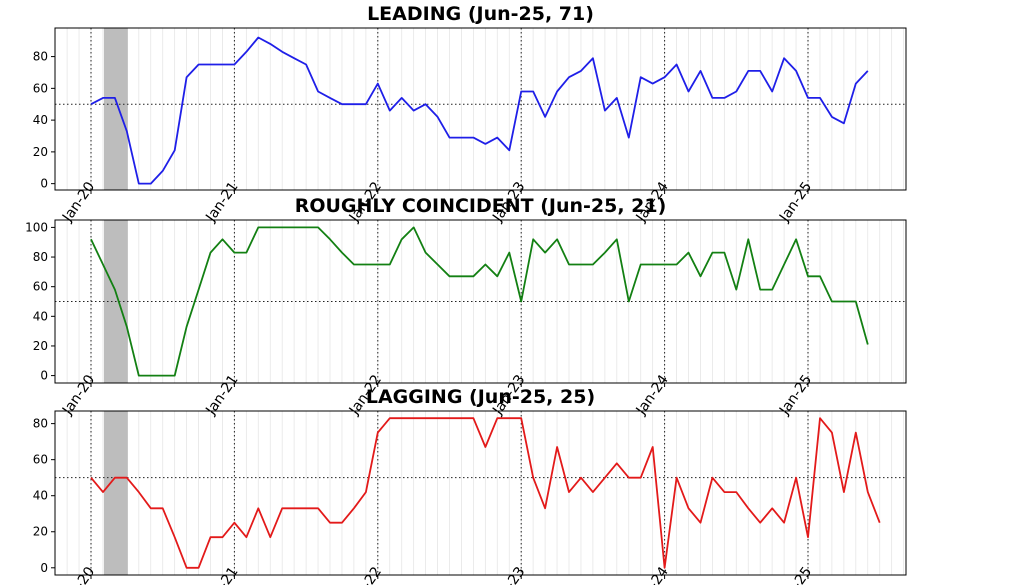 This screenshot has width=1024, height=585. What do you see at coordinates (480, 14) in the screenshot?
I see `chart-title: LEADING (Jun-25, 71)` at bounding box center [480, 14].